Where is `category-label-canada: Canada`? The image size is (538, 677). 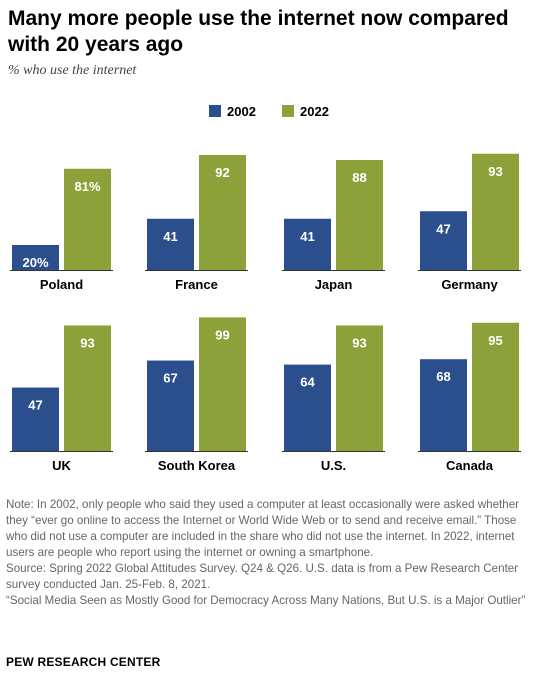 category-label-canada: Canada is located at coordinates (470, 465).